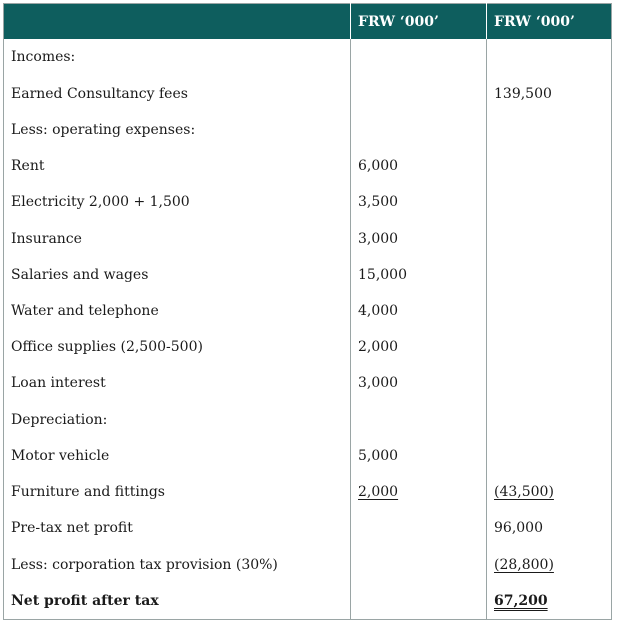  Describe the element at coordinates (418, 202) in the screenshot. I see `row-value-col-1: 3,500` at that location.